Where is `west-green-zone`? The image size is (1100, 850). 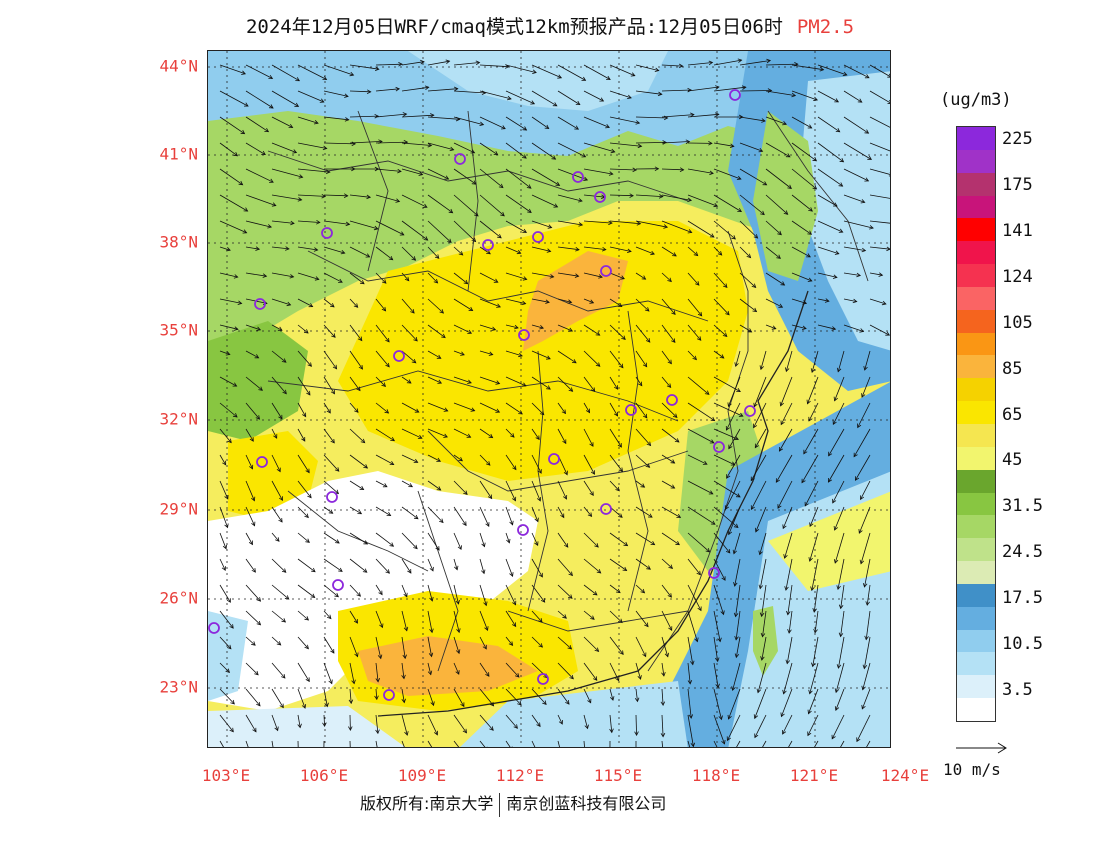
west-green-zone is located at coordinates (258, 381).